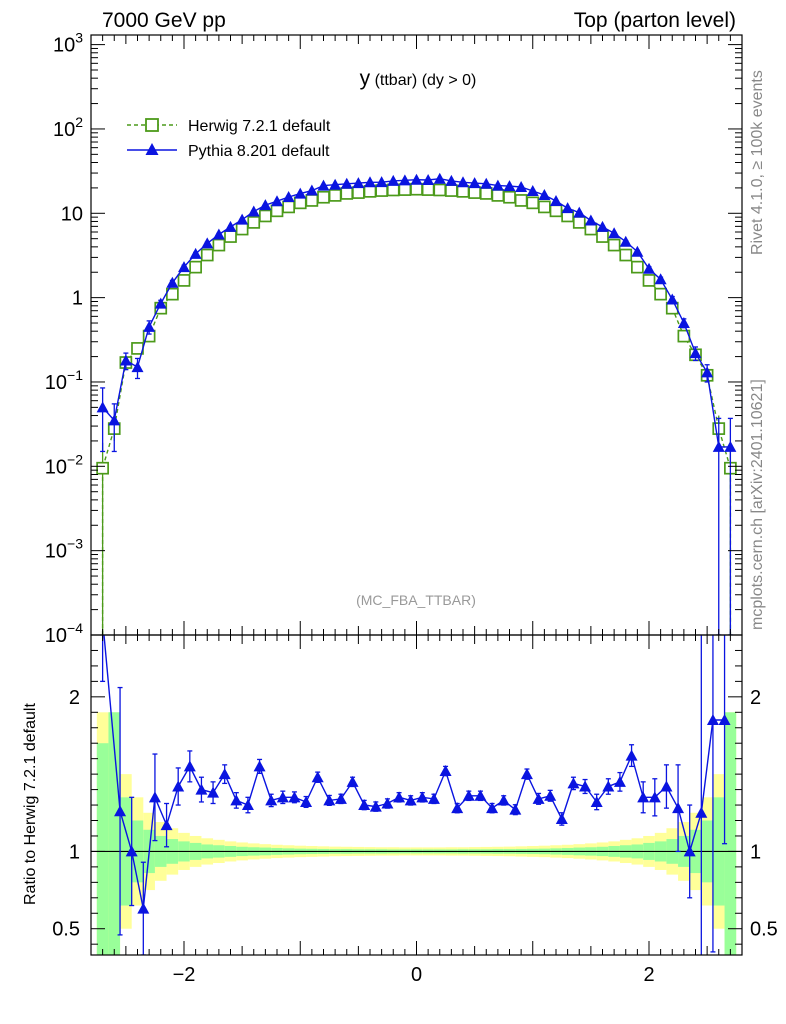 This screenshot has width=786, height=1024. What do you see at coordinates (68, 127) in the screenshot?
I see `main-y-tick-label: 10²` at bounding box center [68, 127].